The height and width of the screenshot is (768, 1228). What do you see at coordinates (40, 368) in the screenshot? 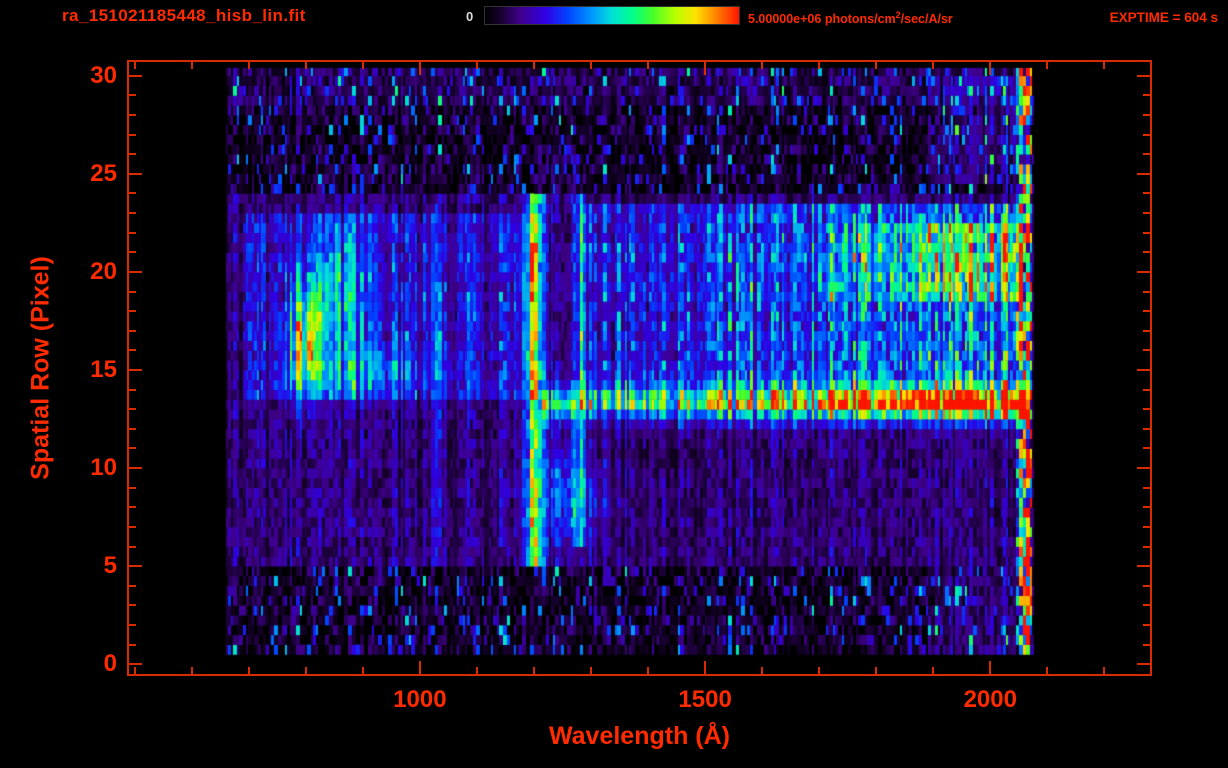
I see `y-axis-title: Spatial Row (Pixel)` at bounding box center [40, 368].